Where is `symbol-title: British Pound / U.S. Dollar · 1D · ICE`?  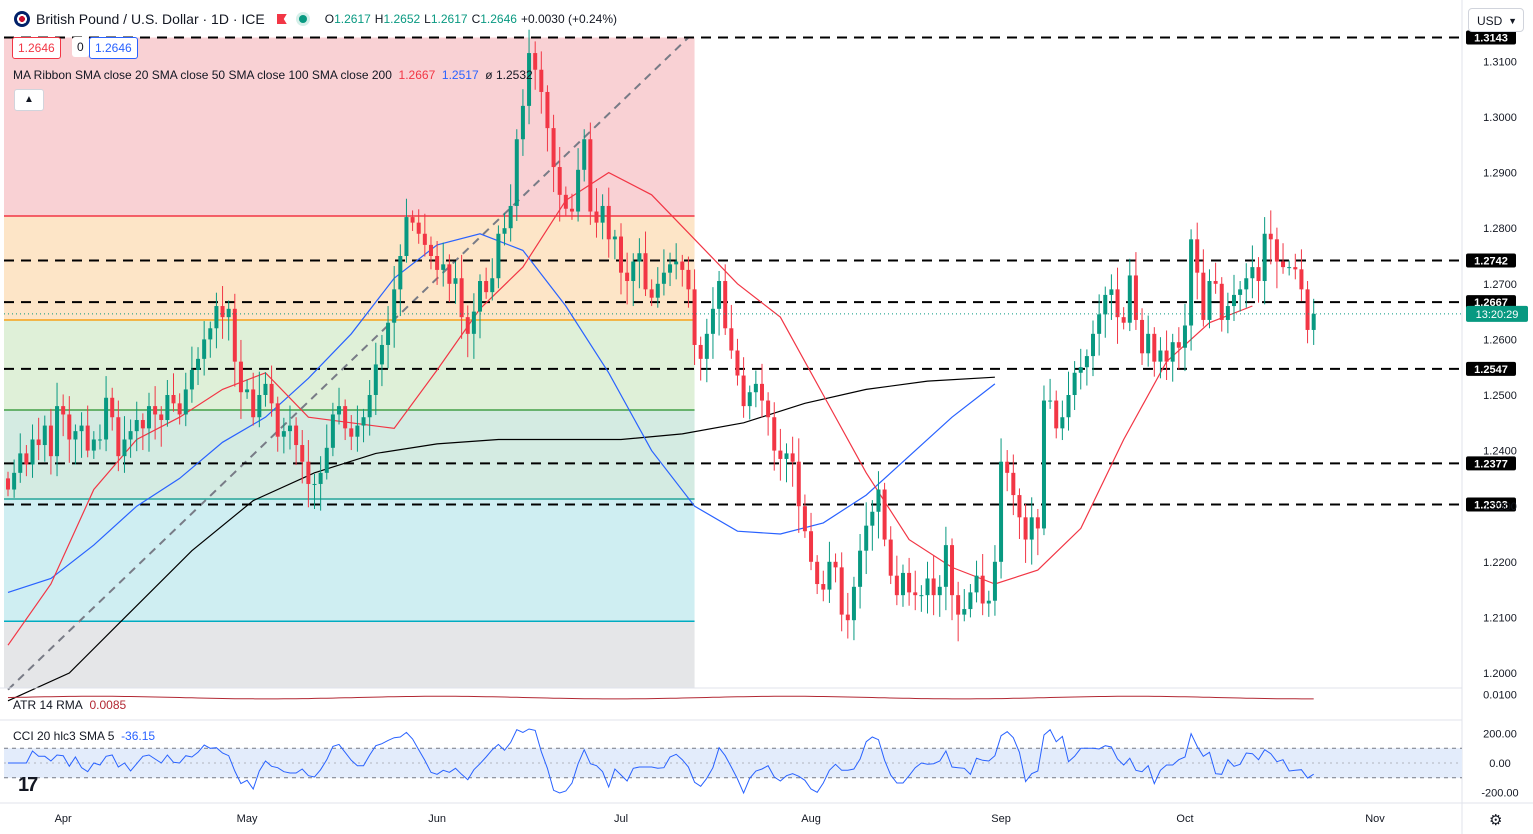 symbol-title: British Pound / U.S. Dollar · 1D · ICE is located at coordinates (150, 19).